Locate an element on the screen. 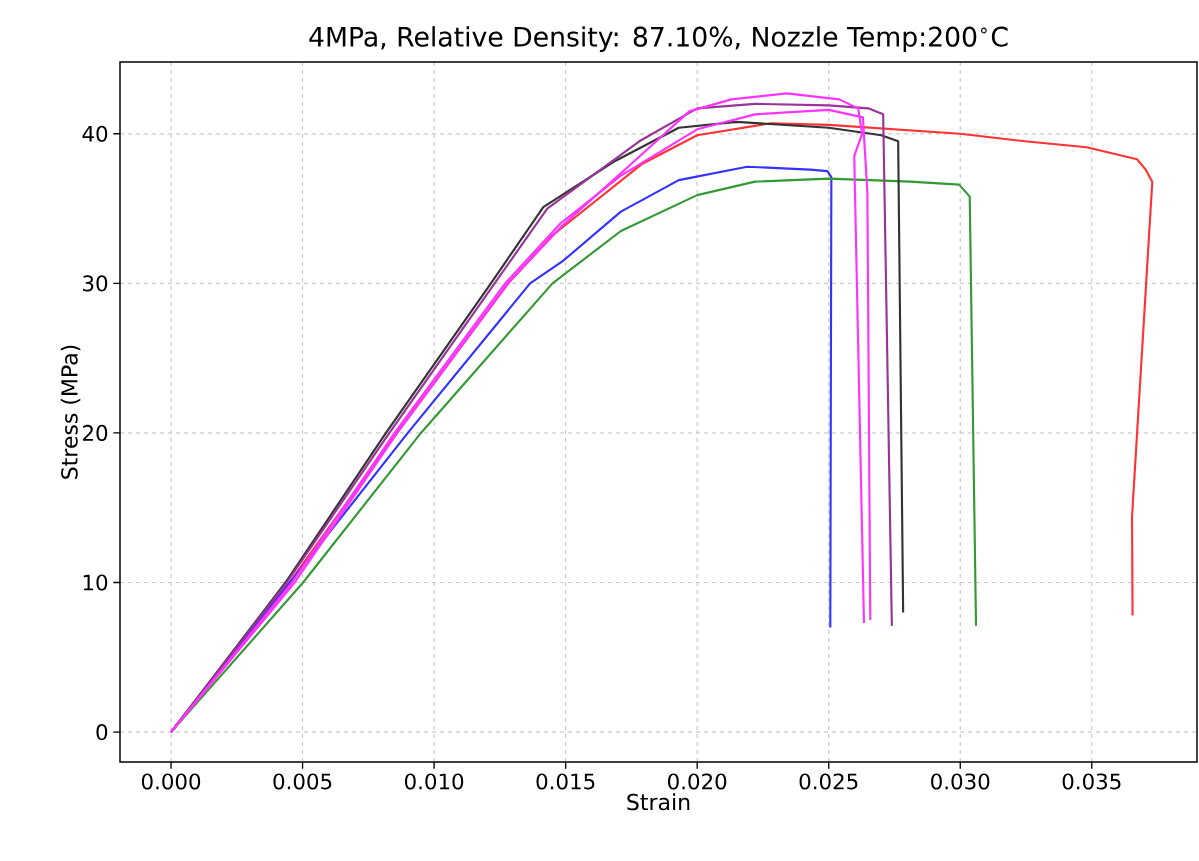 Image resolution: width=1199 pixels, height=861 pixels. x-tick-label: 0.000 is located at coordinates (171, 781).